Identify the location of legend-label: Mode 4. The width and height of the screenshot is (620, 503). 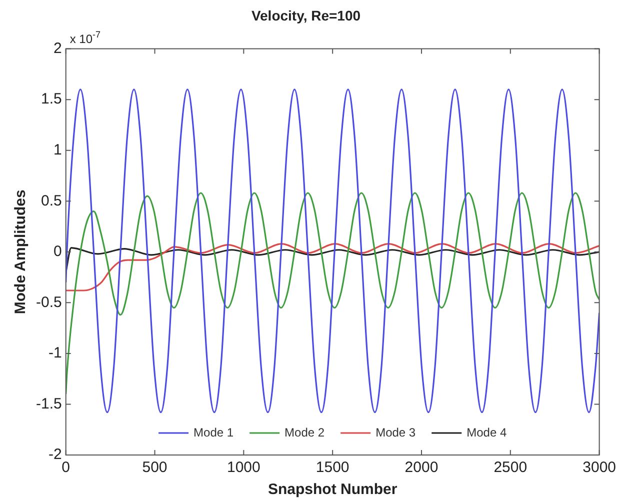
(486, 432).